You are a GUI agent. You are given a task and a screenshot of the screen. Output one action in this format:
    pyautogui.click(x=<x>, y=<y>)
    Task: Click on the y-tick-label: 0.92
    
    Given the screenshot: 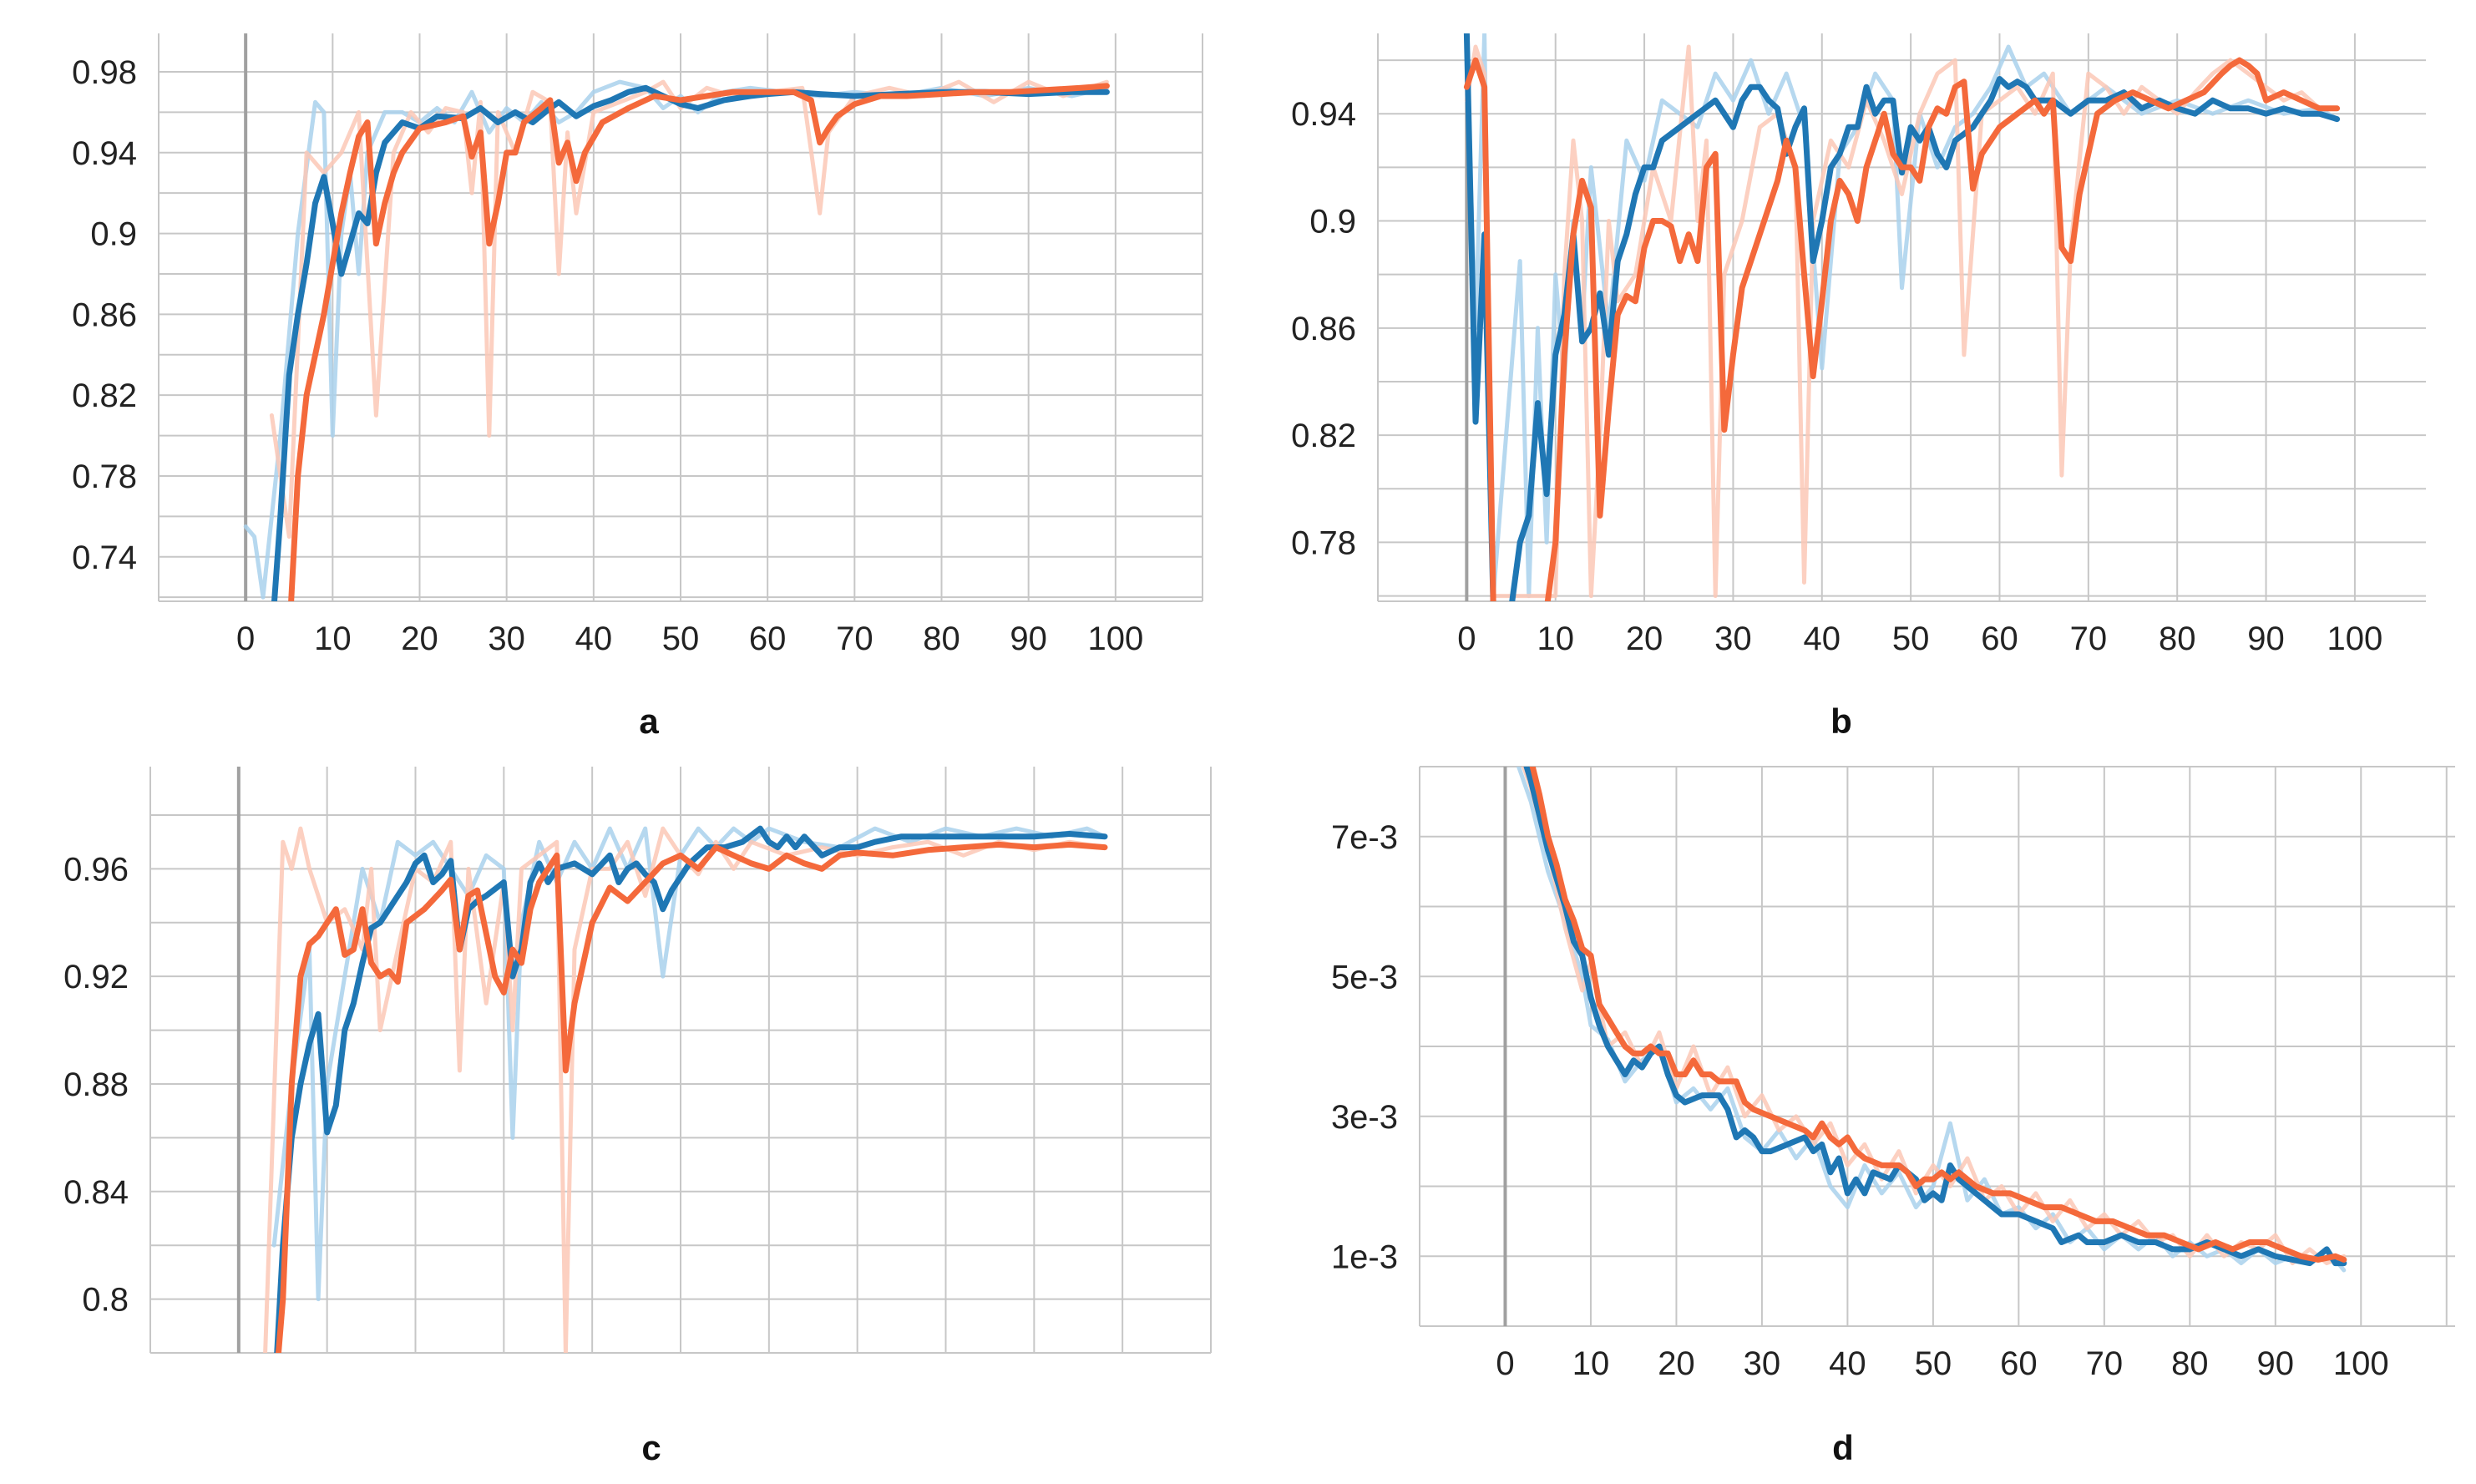 What is the action you would take?
    pyautogui.click(x=96, y=977)
    